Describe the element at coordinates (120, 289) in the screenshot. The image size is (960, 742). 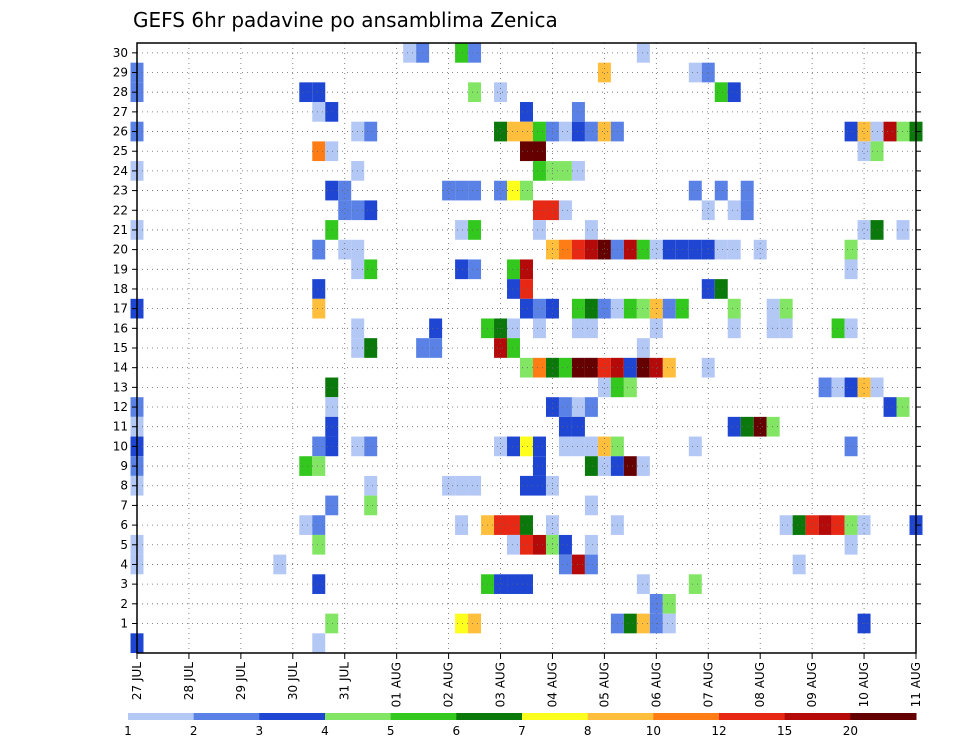
I see `y-tick-label: 18` at that location.